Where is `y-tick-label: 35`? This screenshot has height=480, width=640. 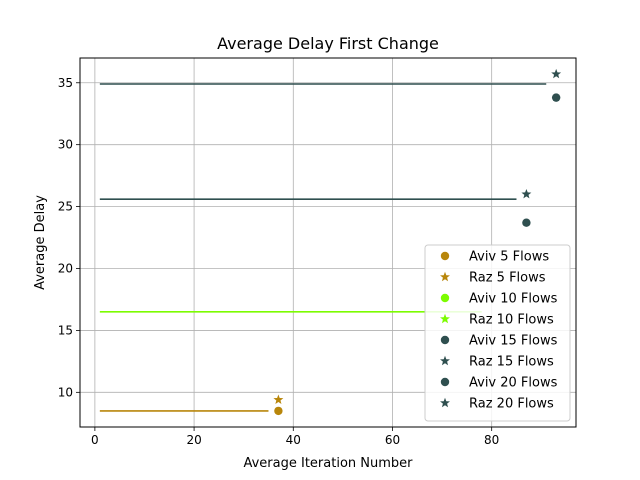
y-tick-label: 35 is located at coordinates (65, 83).